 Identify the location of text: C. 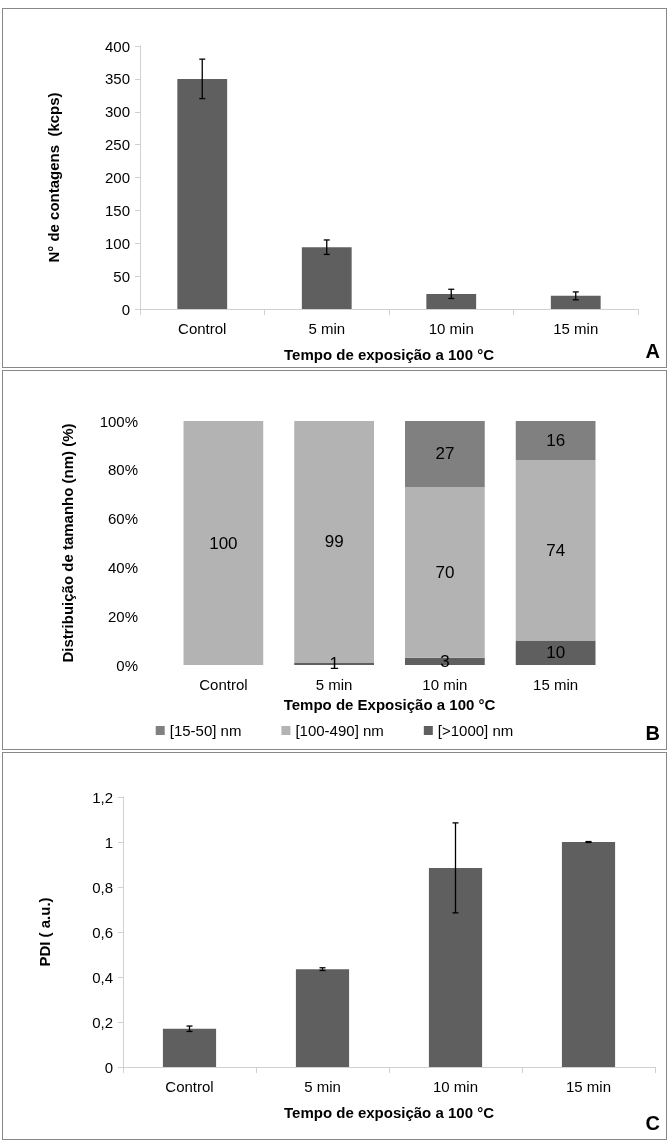
(653, 1123).